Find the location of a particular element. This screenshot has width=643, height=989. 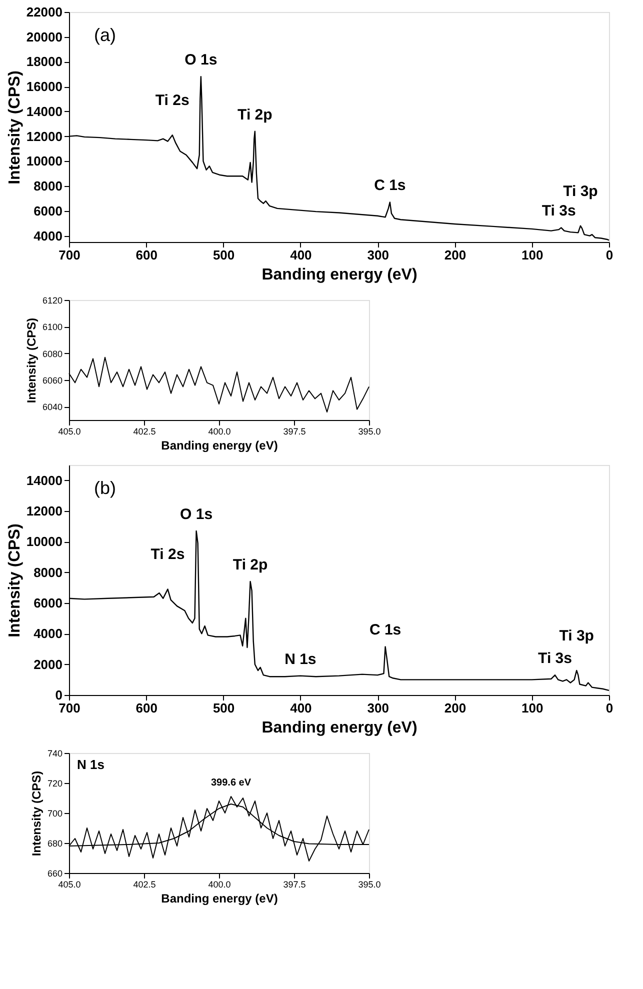

y-tick-label: 700 is located at coordinates (54, 813).